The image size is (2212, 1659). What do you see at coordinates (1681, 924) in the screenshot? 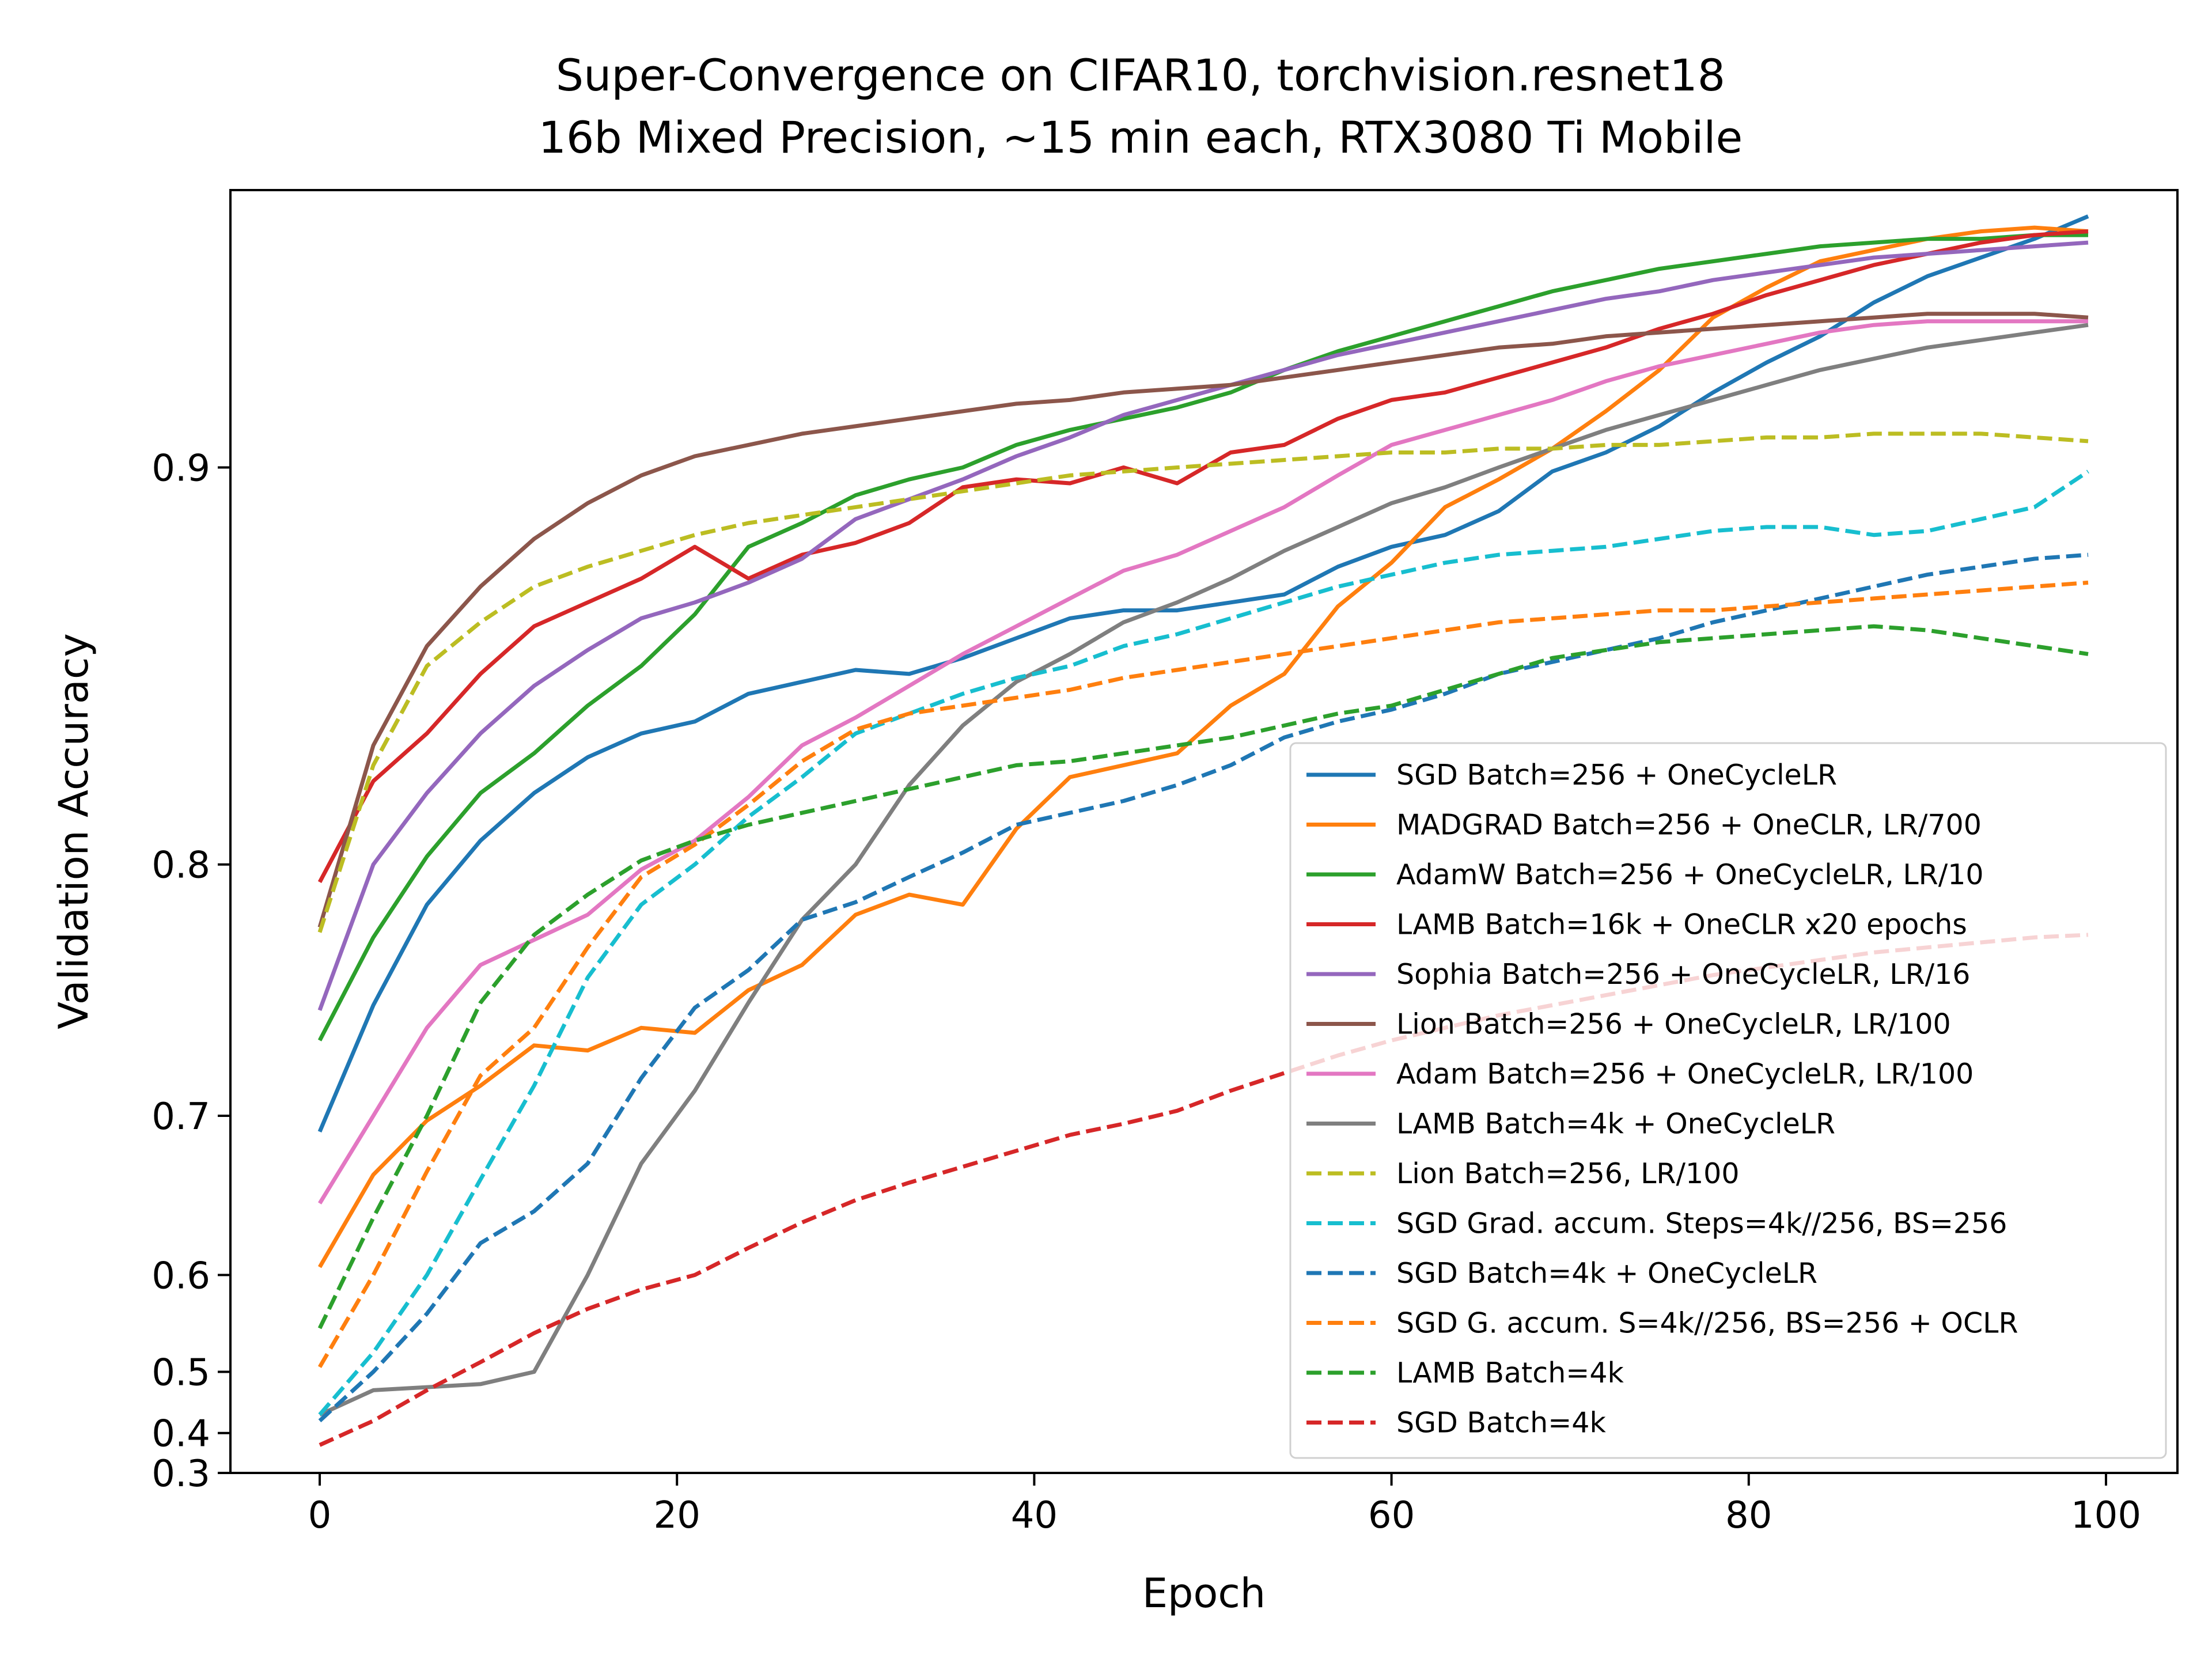
I see `legend-label-lamb-batch-16k-oneclr-x20-epochs: LAMB Batch=16k + OneCLR x20 epochs` at bounding box center [1681, 924].